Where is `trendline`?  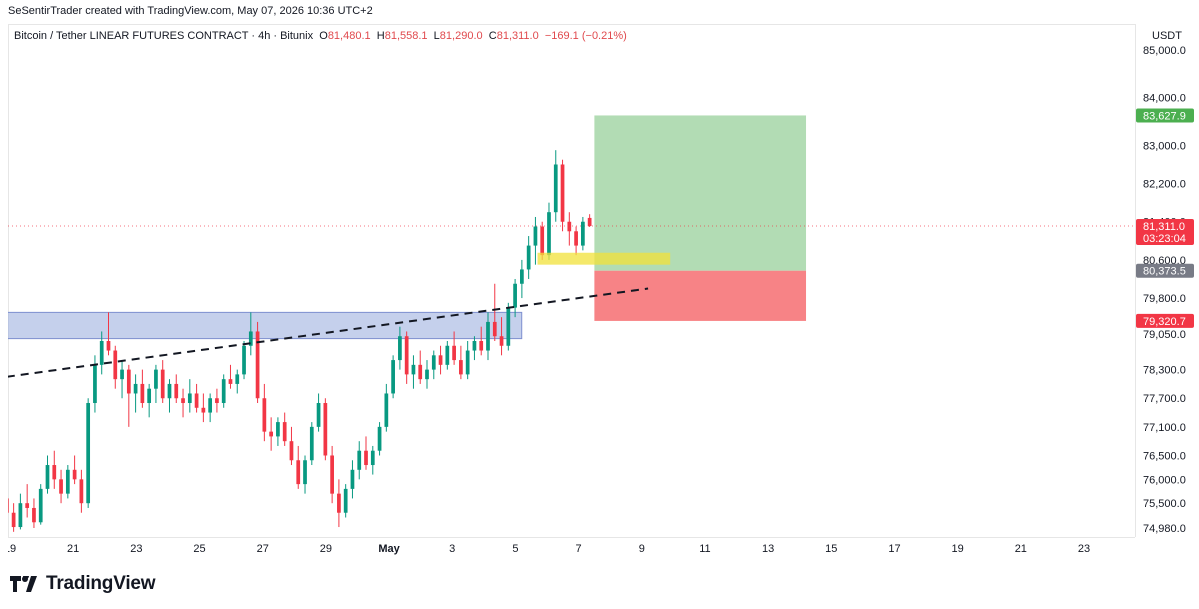 trendline is located at coordinates (328, 332).